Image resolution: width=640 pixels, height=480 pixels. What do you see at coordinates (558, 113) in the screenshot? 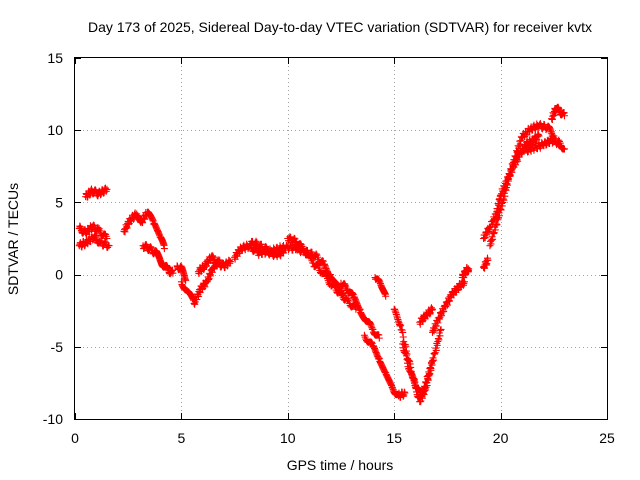
I see `series-arc-w` at bounding box center [558, 113].